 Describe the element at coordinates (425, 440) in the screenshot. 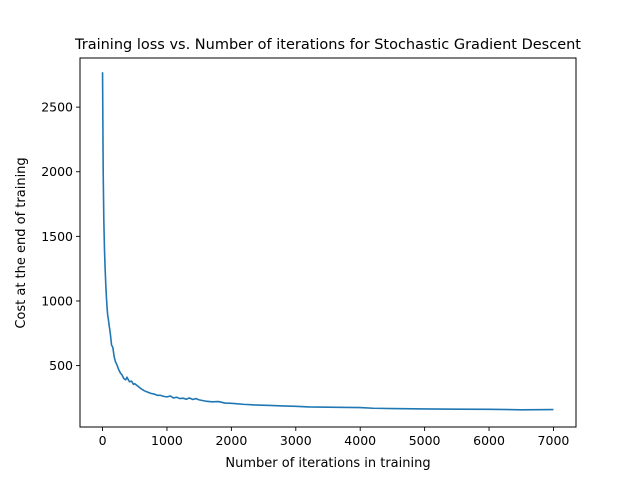

I see `x-tick-label: 5000` at that location.